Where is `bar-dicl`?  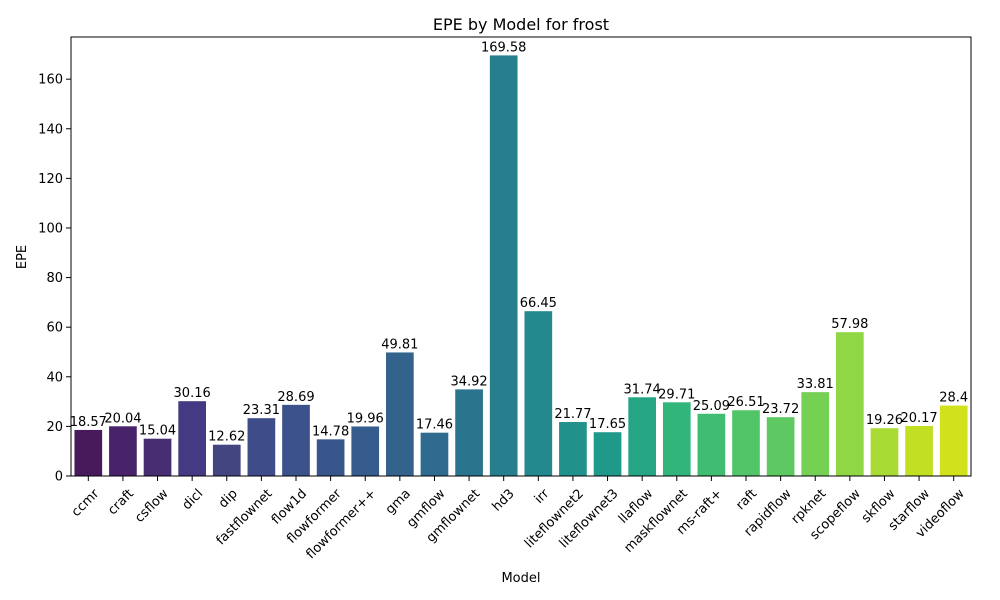
bar-dicl is located at coordinates (192, 438).